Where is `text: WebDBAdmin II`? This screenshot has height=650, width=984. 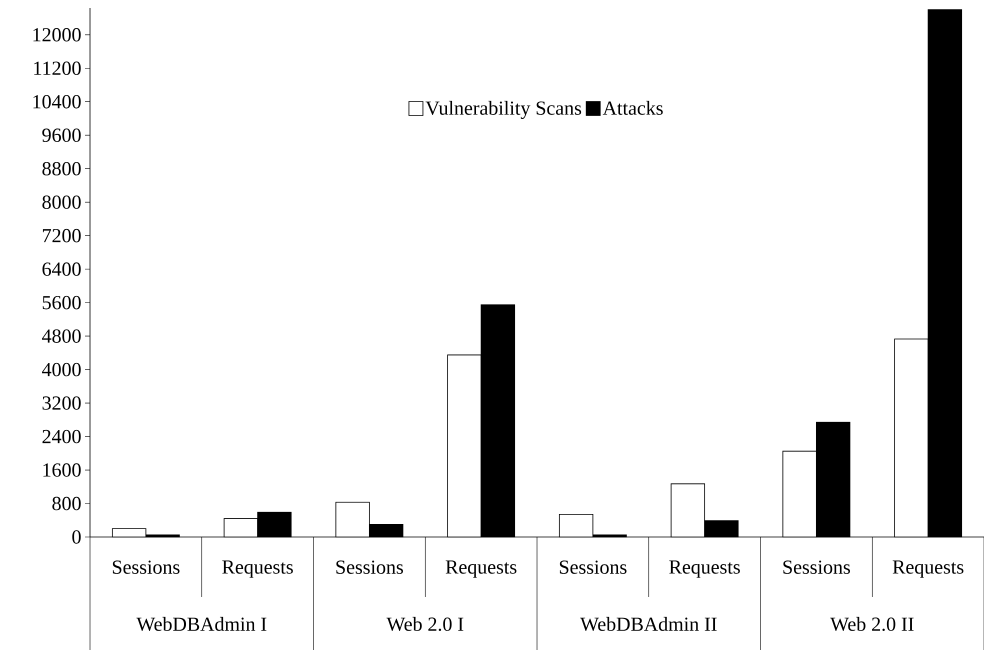 text: WebDBAdmin II is located at coordinates (648, 624).